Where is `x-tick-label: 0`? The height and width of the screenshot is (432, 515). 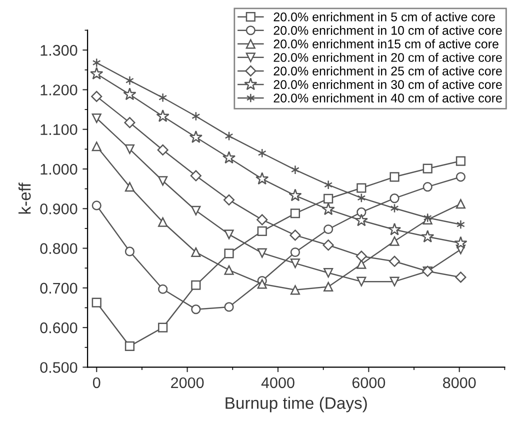 x-tick-label: 0 is located at coordinates (96, 382).